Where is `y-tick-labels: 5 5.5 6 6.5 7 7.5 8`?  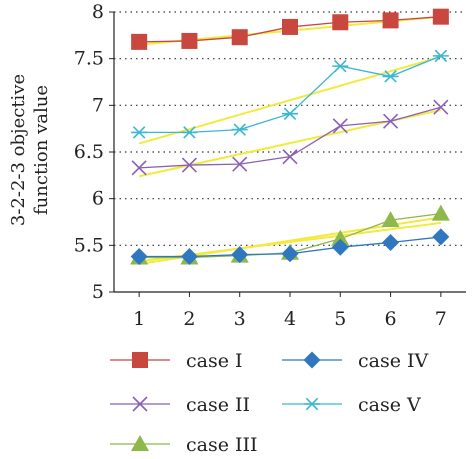
y-tick-labels: 5 5.5 6 6.5 7 7.5 8 is located at coordinates (94, 152).